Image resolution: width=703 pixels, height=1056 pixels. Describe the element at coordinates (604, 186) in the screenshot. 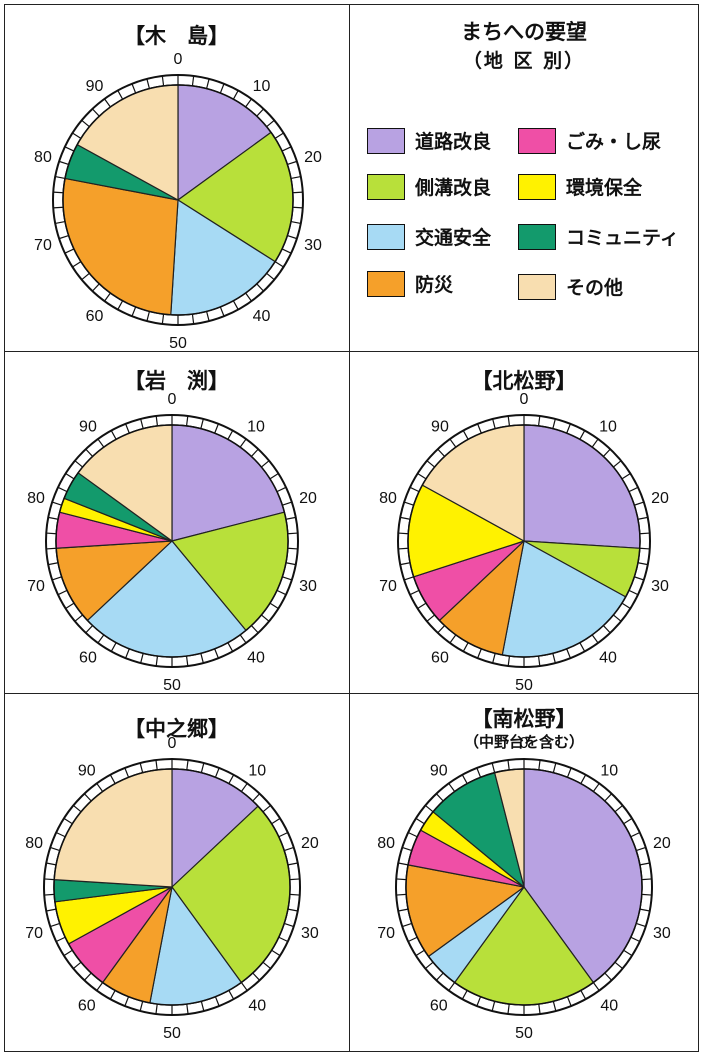

I see `legend-label: 環境保全` at that location.